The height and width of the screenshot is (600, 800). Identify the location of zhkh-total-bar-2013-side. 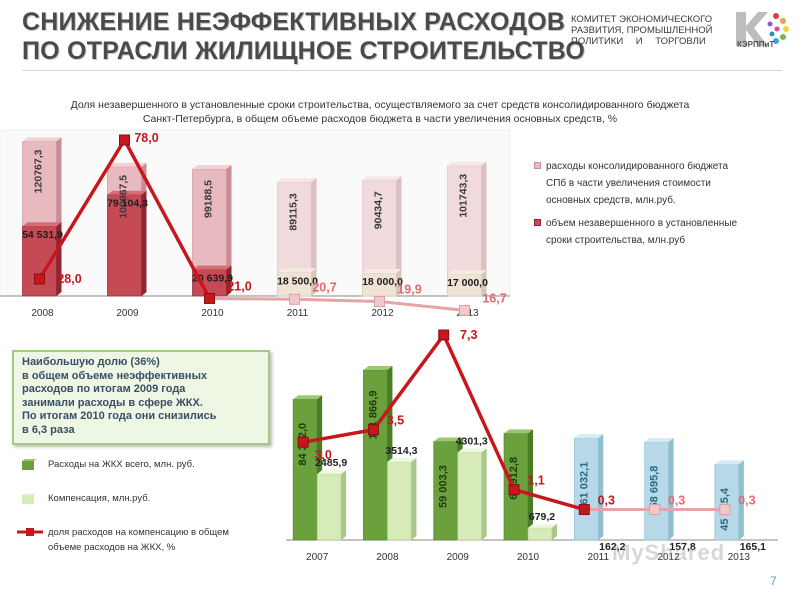
(741, 500).